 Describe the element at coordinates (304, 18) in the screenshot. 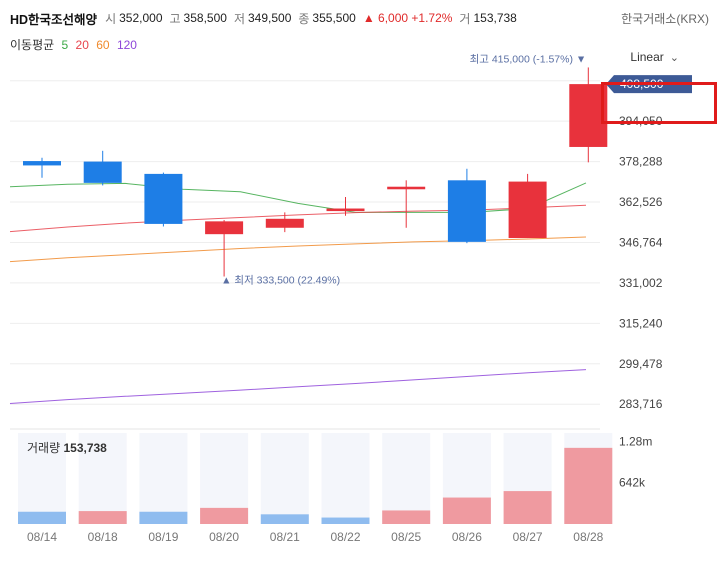

I see `close-label: 종` at that location.